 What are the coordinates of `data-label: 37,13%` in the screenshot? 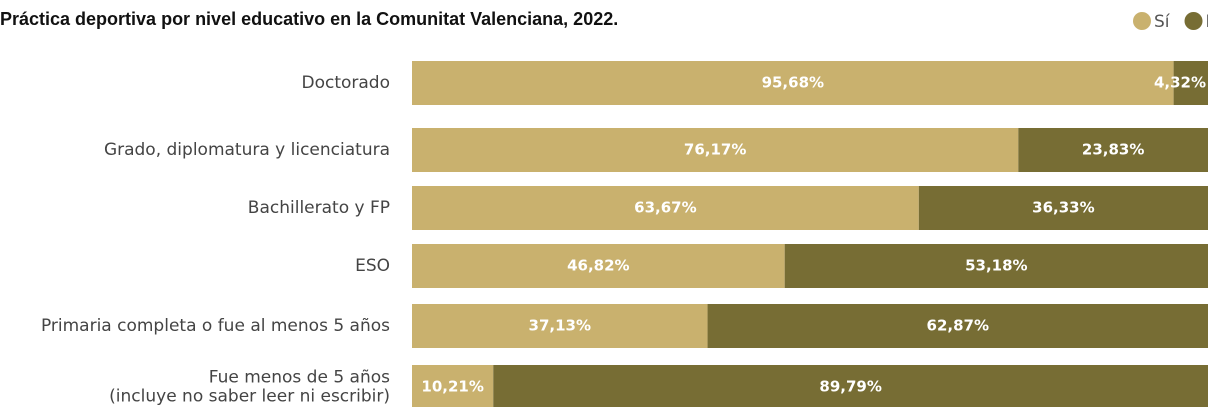 It's located at (560, 326).